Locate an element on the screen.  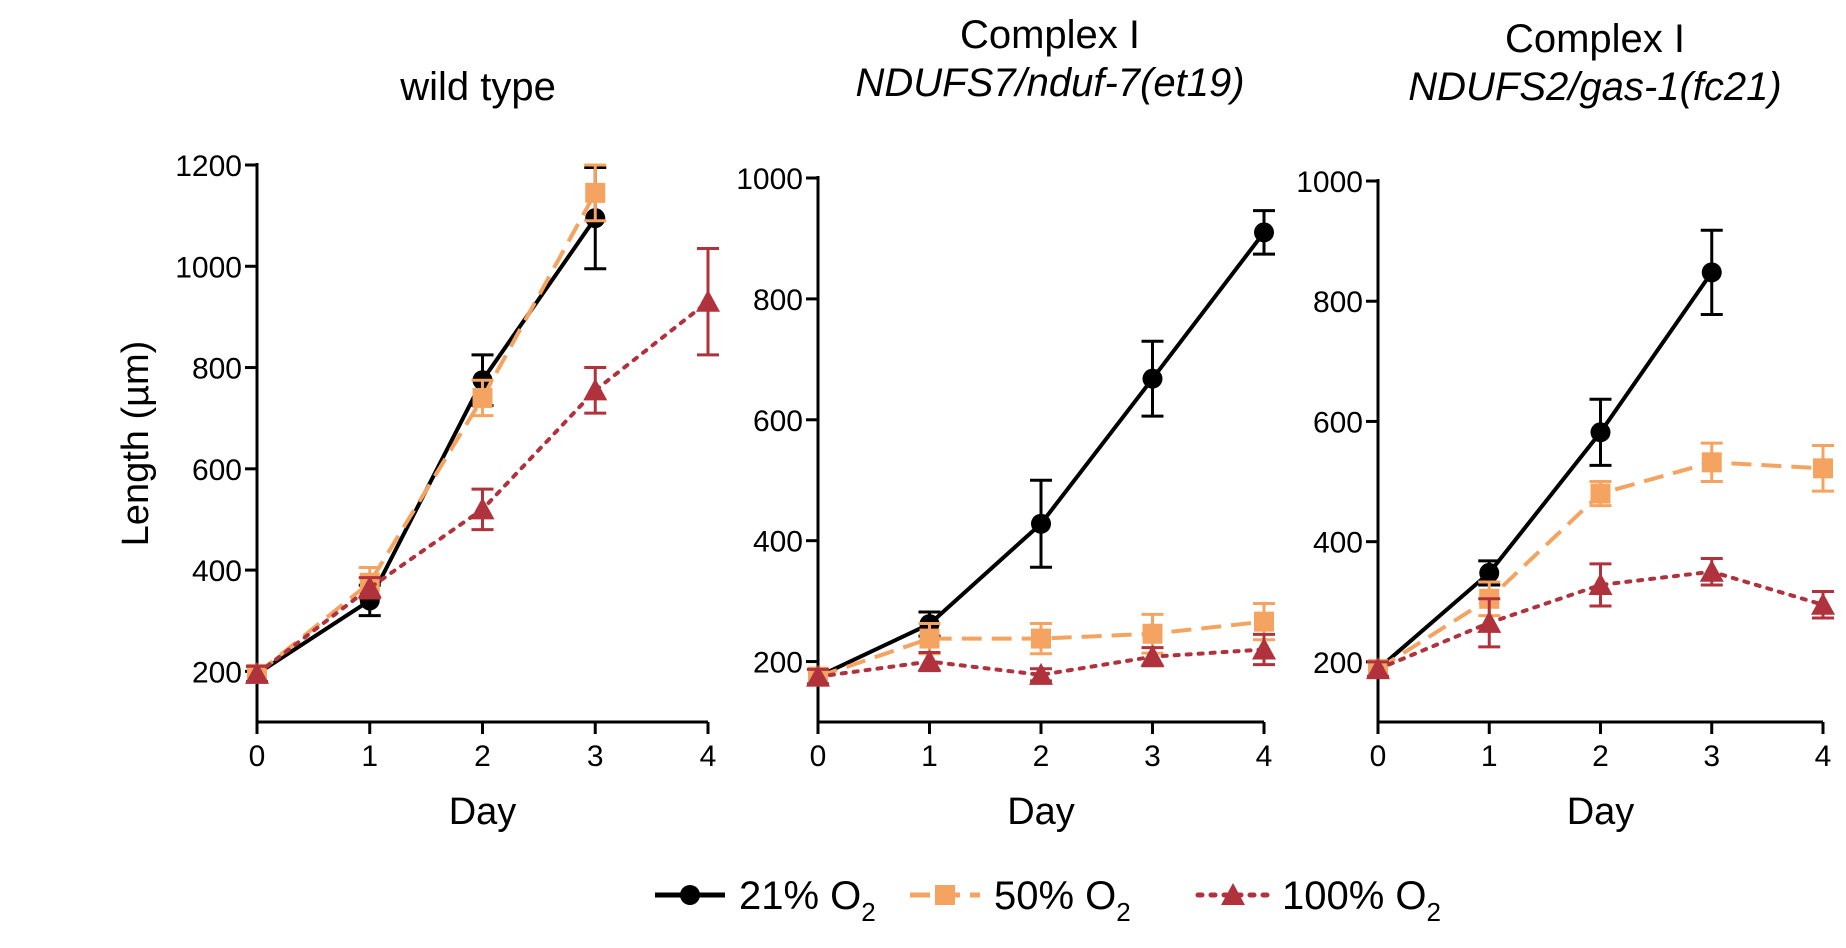
legend-label-text: 21% O is located at coordinates (800, 896).